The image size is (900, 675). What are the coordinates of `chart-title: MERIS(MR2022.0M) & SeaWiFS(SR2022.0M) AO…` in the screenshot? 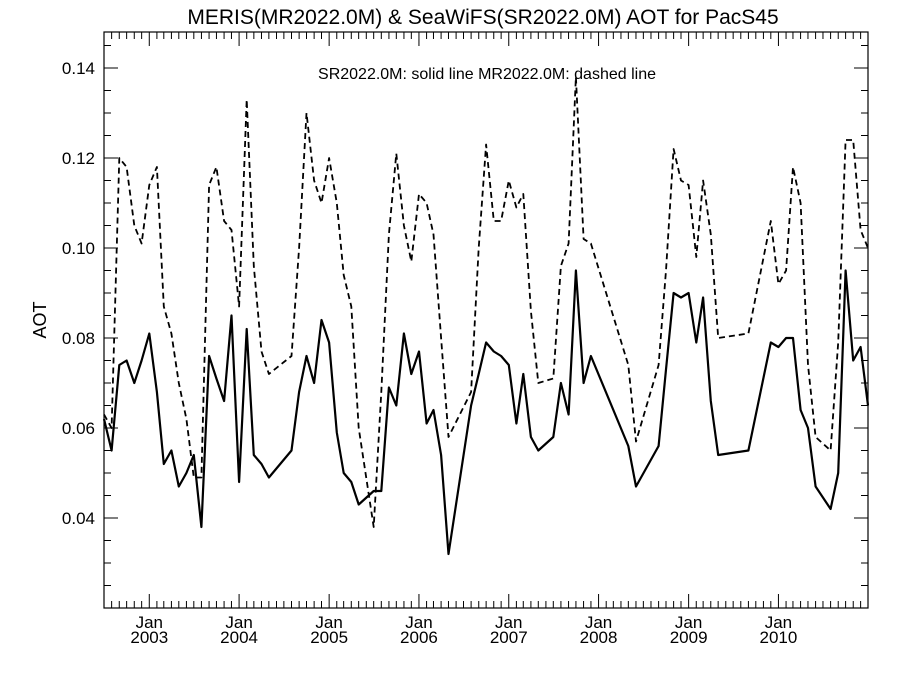 It's located at (482, 17).